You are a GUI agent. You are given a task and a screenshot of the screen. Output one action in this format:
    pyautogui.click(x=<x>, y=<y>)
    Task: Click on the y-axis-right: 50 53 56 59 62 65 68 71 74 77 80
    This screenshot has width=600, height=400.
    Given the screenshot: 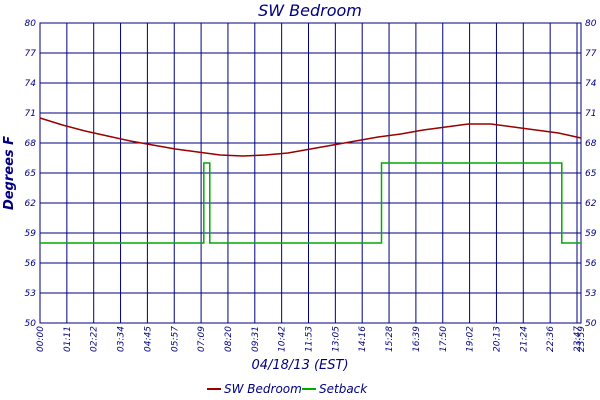 What is the action you would take?
    pyautogui.click(x=591, y=174)
    